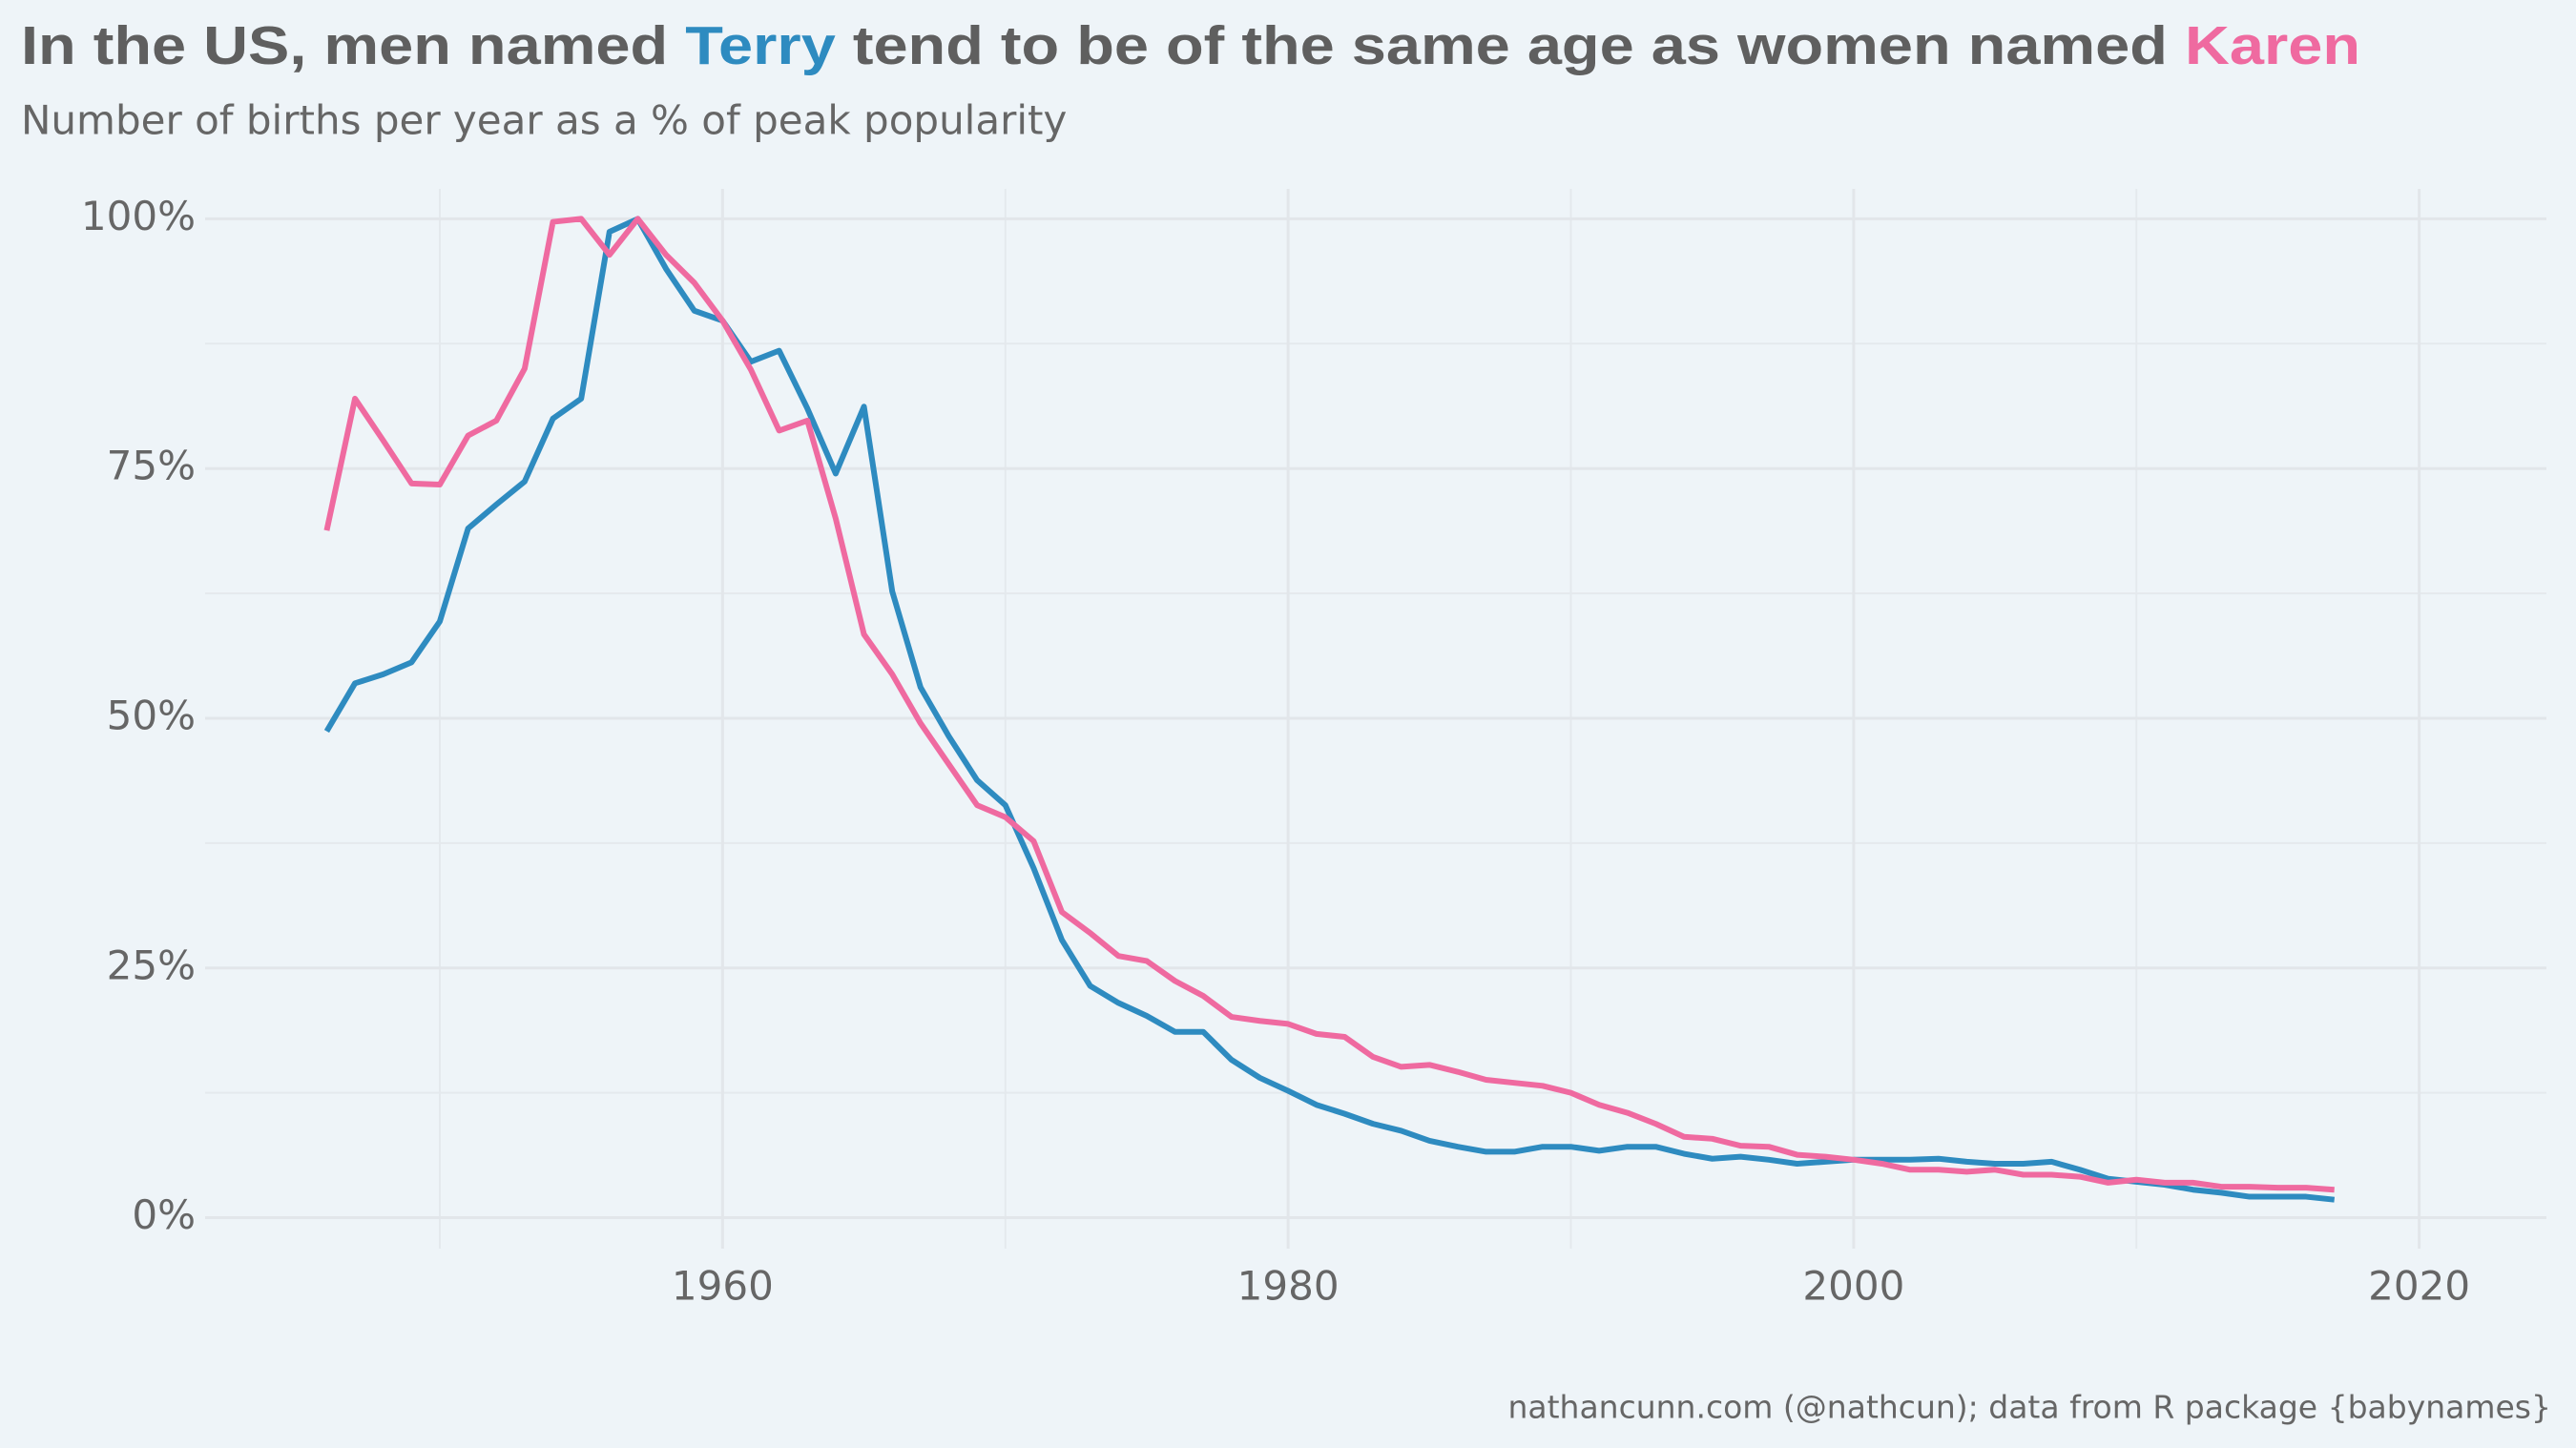 Image resolution: width=2576 pixels, height=1448 pixels. I want to click on title-part: Karen, so click(2272, 45).